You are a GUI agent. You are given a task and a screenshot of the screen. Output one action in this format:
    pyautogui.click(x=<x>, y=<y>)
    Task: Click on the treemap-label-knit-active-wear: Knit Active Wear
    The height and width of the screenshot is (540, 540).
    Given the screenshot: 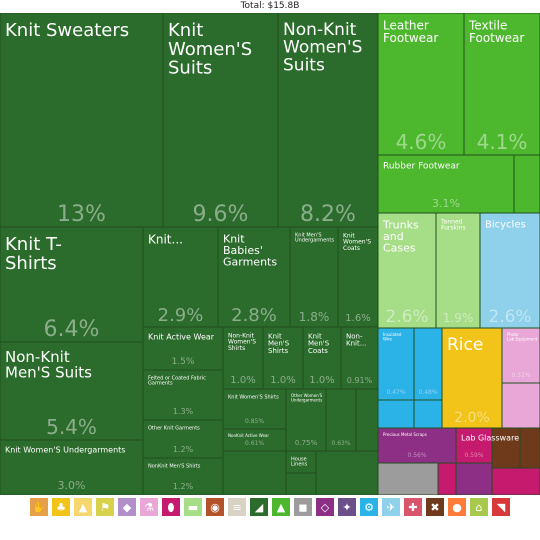 What is the action you would take?
    pyautogui.click(x=181, y=336)
    